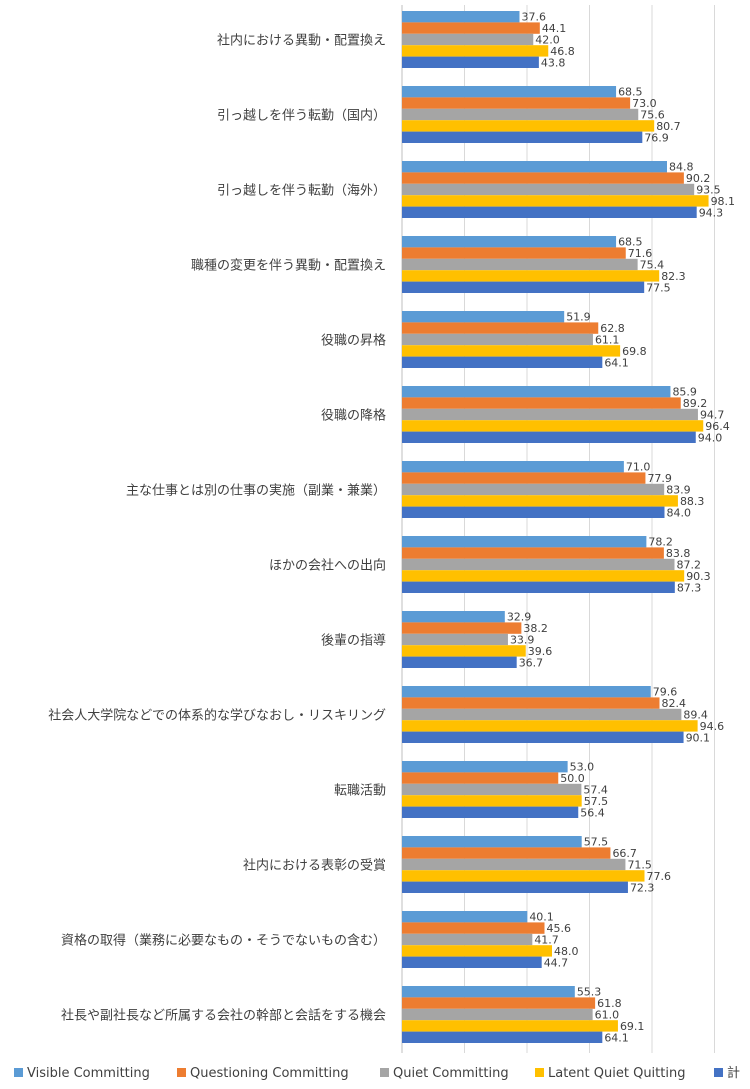  What do you see at coordinates (451, 1073) in the screenshot?
I see `legend-label: Quiet Committing` at bounding box center [451, 1073].